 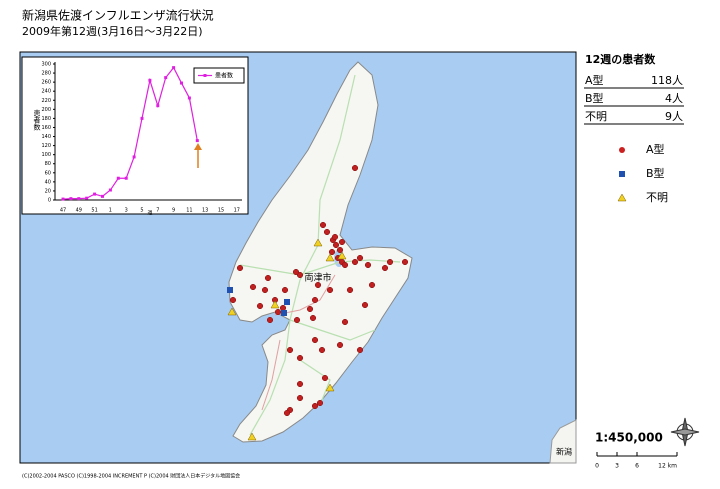 I want to click on y-tick-label: 100, so click(x=46, y=155).